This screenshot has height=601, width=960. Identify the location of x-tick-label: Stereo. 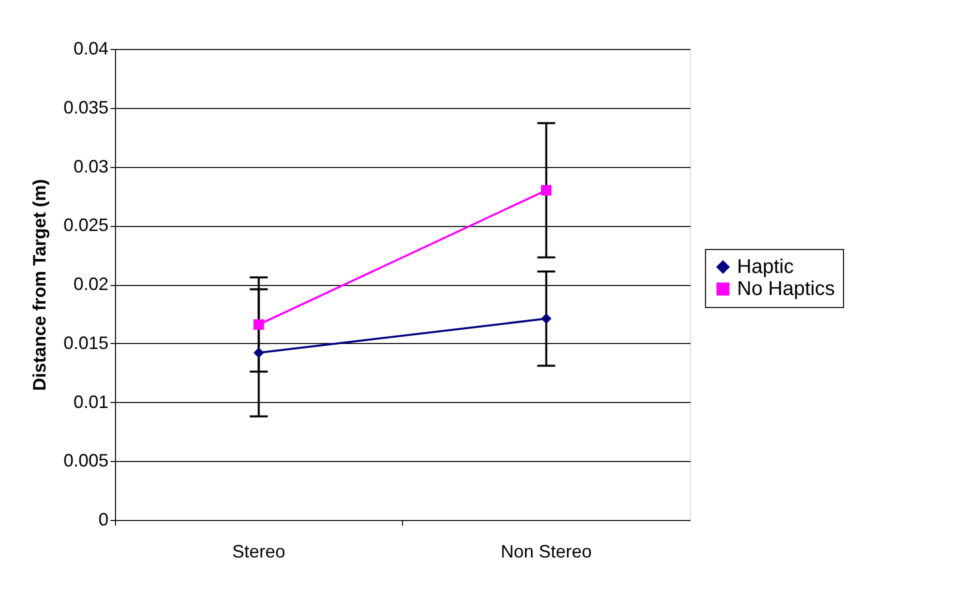
(259, 552).